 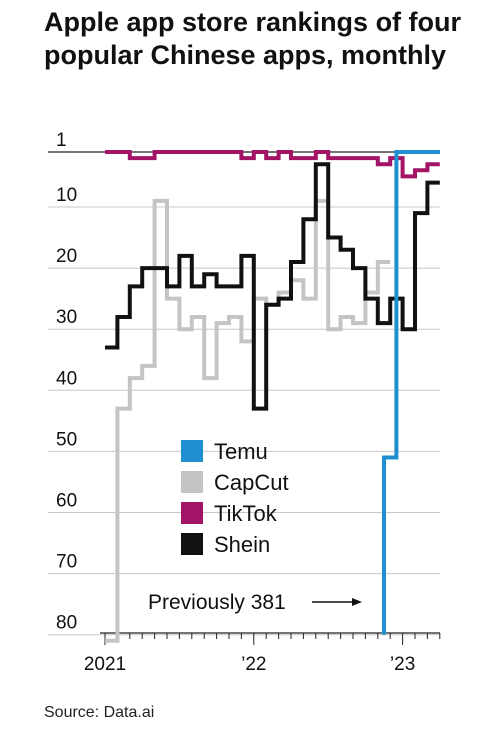 I want to click on annotations: Previously 381, so click(x=255, y=602).